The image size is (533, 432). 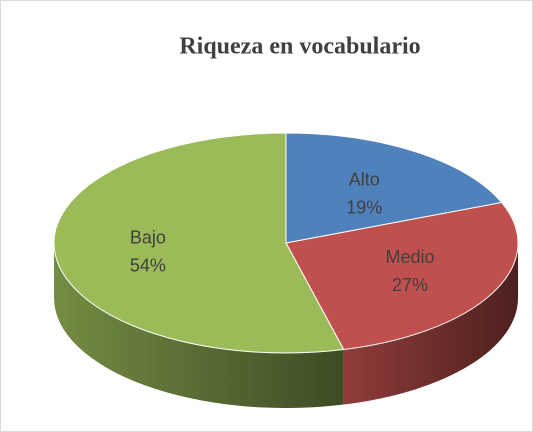 What do you see at coordinates (410, 257) in the screenshot?
I see `slice-label: Medio` at bounding box center [410, 257].